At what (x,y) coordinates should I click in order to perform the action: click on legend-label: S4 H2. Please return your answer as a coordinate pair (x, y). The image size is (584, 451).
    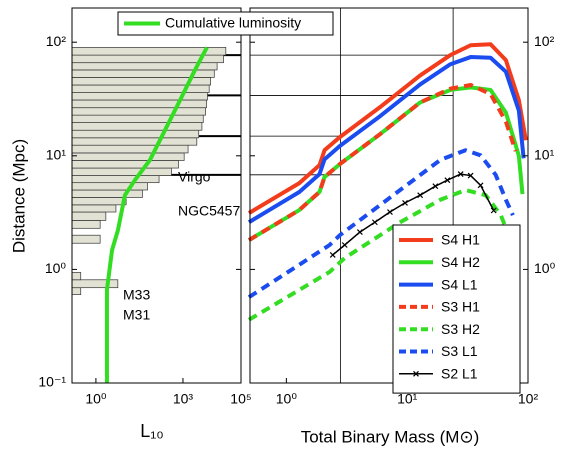
    Looking at the image, I should click on (460, 262).